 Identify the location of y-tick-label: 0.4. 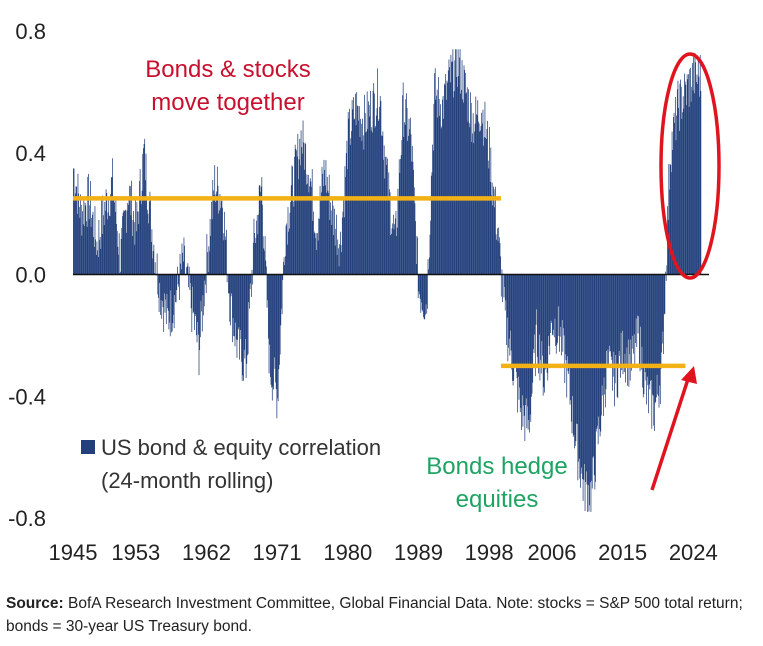
(30, 153).